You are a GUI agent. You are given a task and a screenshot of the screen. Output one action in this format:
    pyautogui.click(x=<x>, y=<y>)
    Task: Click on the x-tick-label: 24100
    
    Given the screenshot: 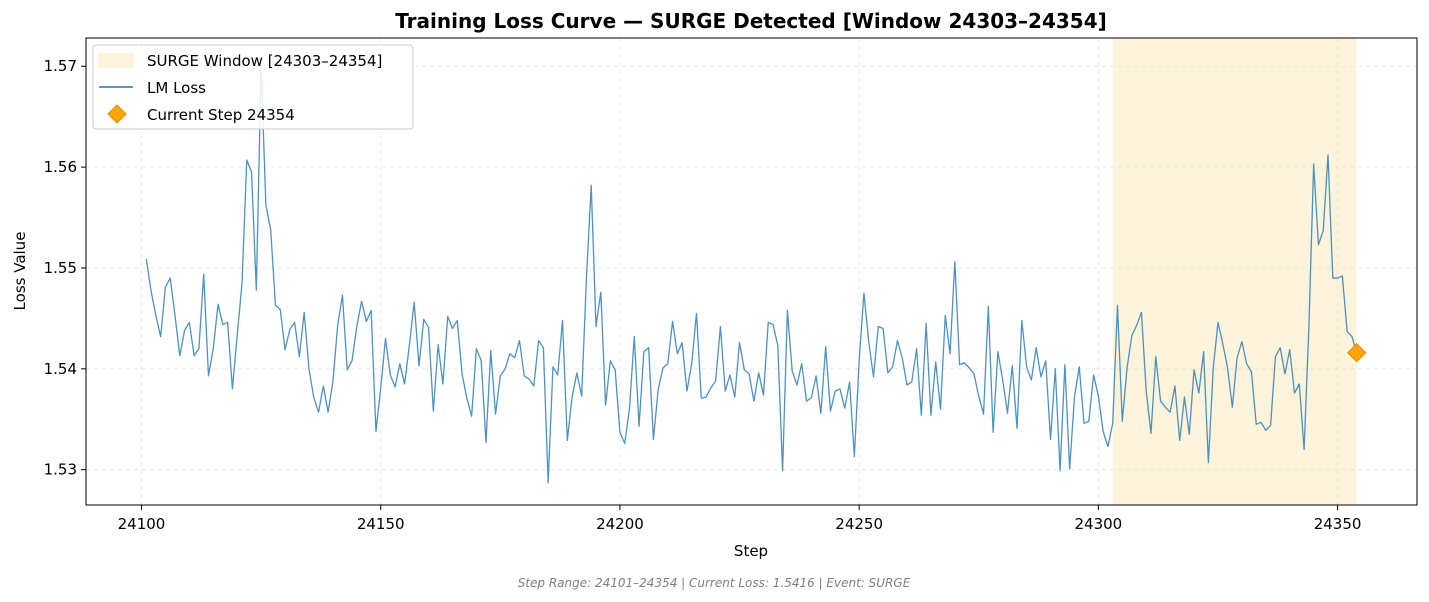 What is the action you would take?
    pyautogui.click(x=142, y=524)
    